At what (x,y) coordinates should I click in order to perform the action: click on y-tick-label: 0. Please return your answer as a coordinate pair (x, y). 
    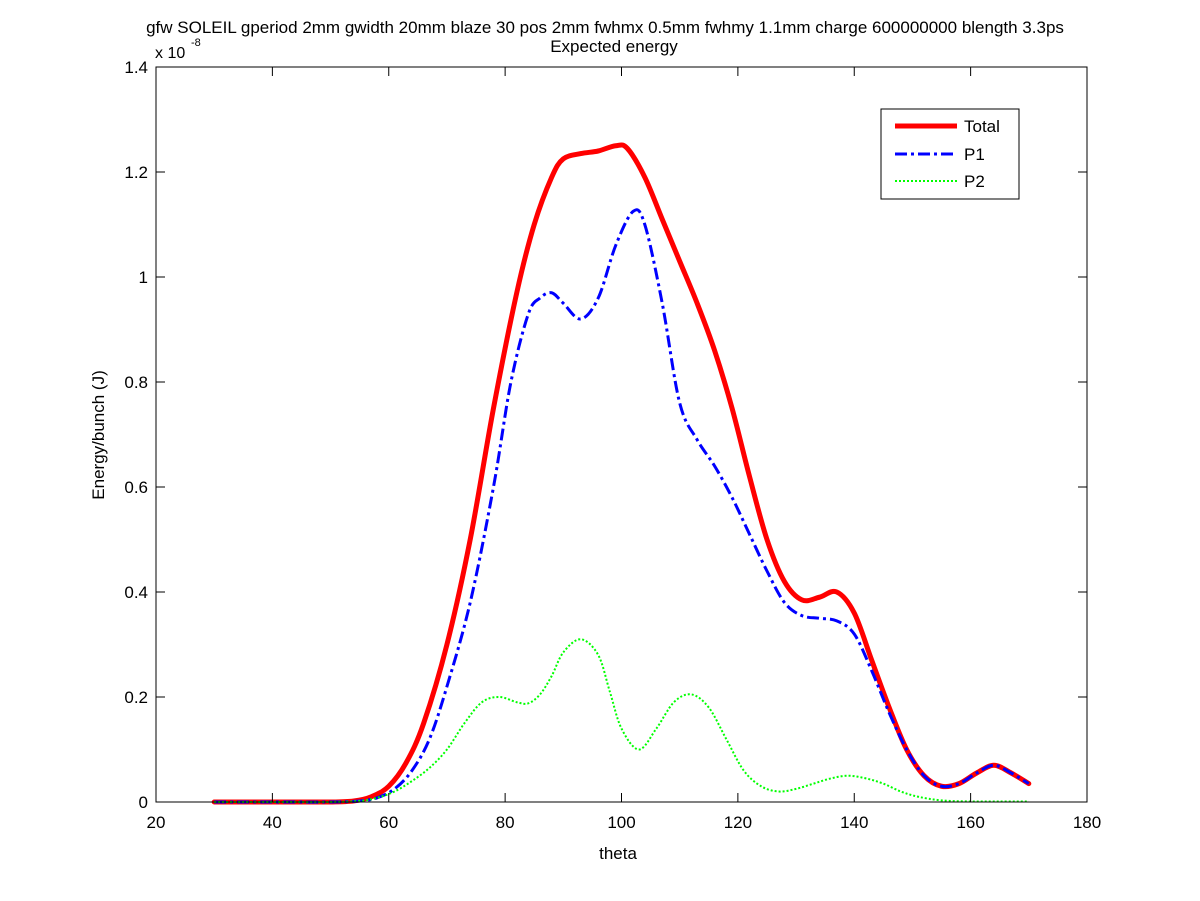
    Looking at the image, I should click on (143, 802).